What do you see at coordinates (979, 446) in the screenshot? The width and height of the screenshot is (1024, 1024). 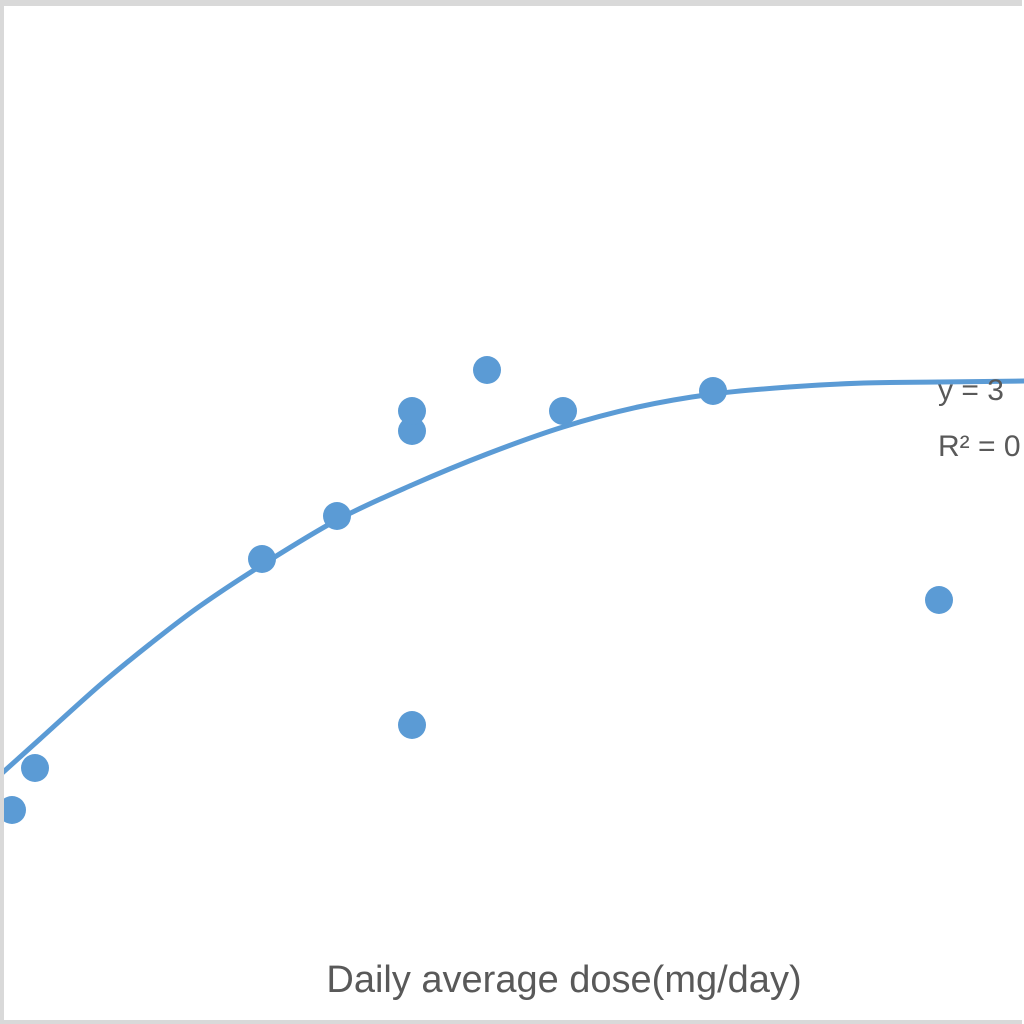 I see `trendline-r-squared: R² = 0` at bounding box center [979, 446].